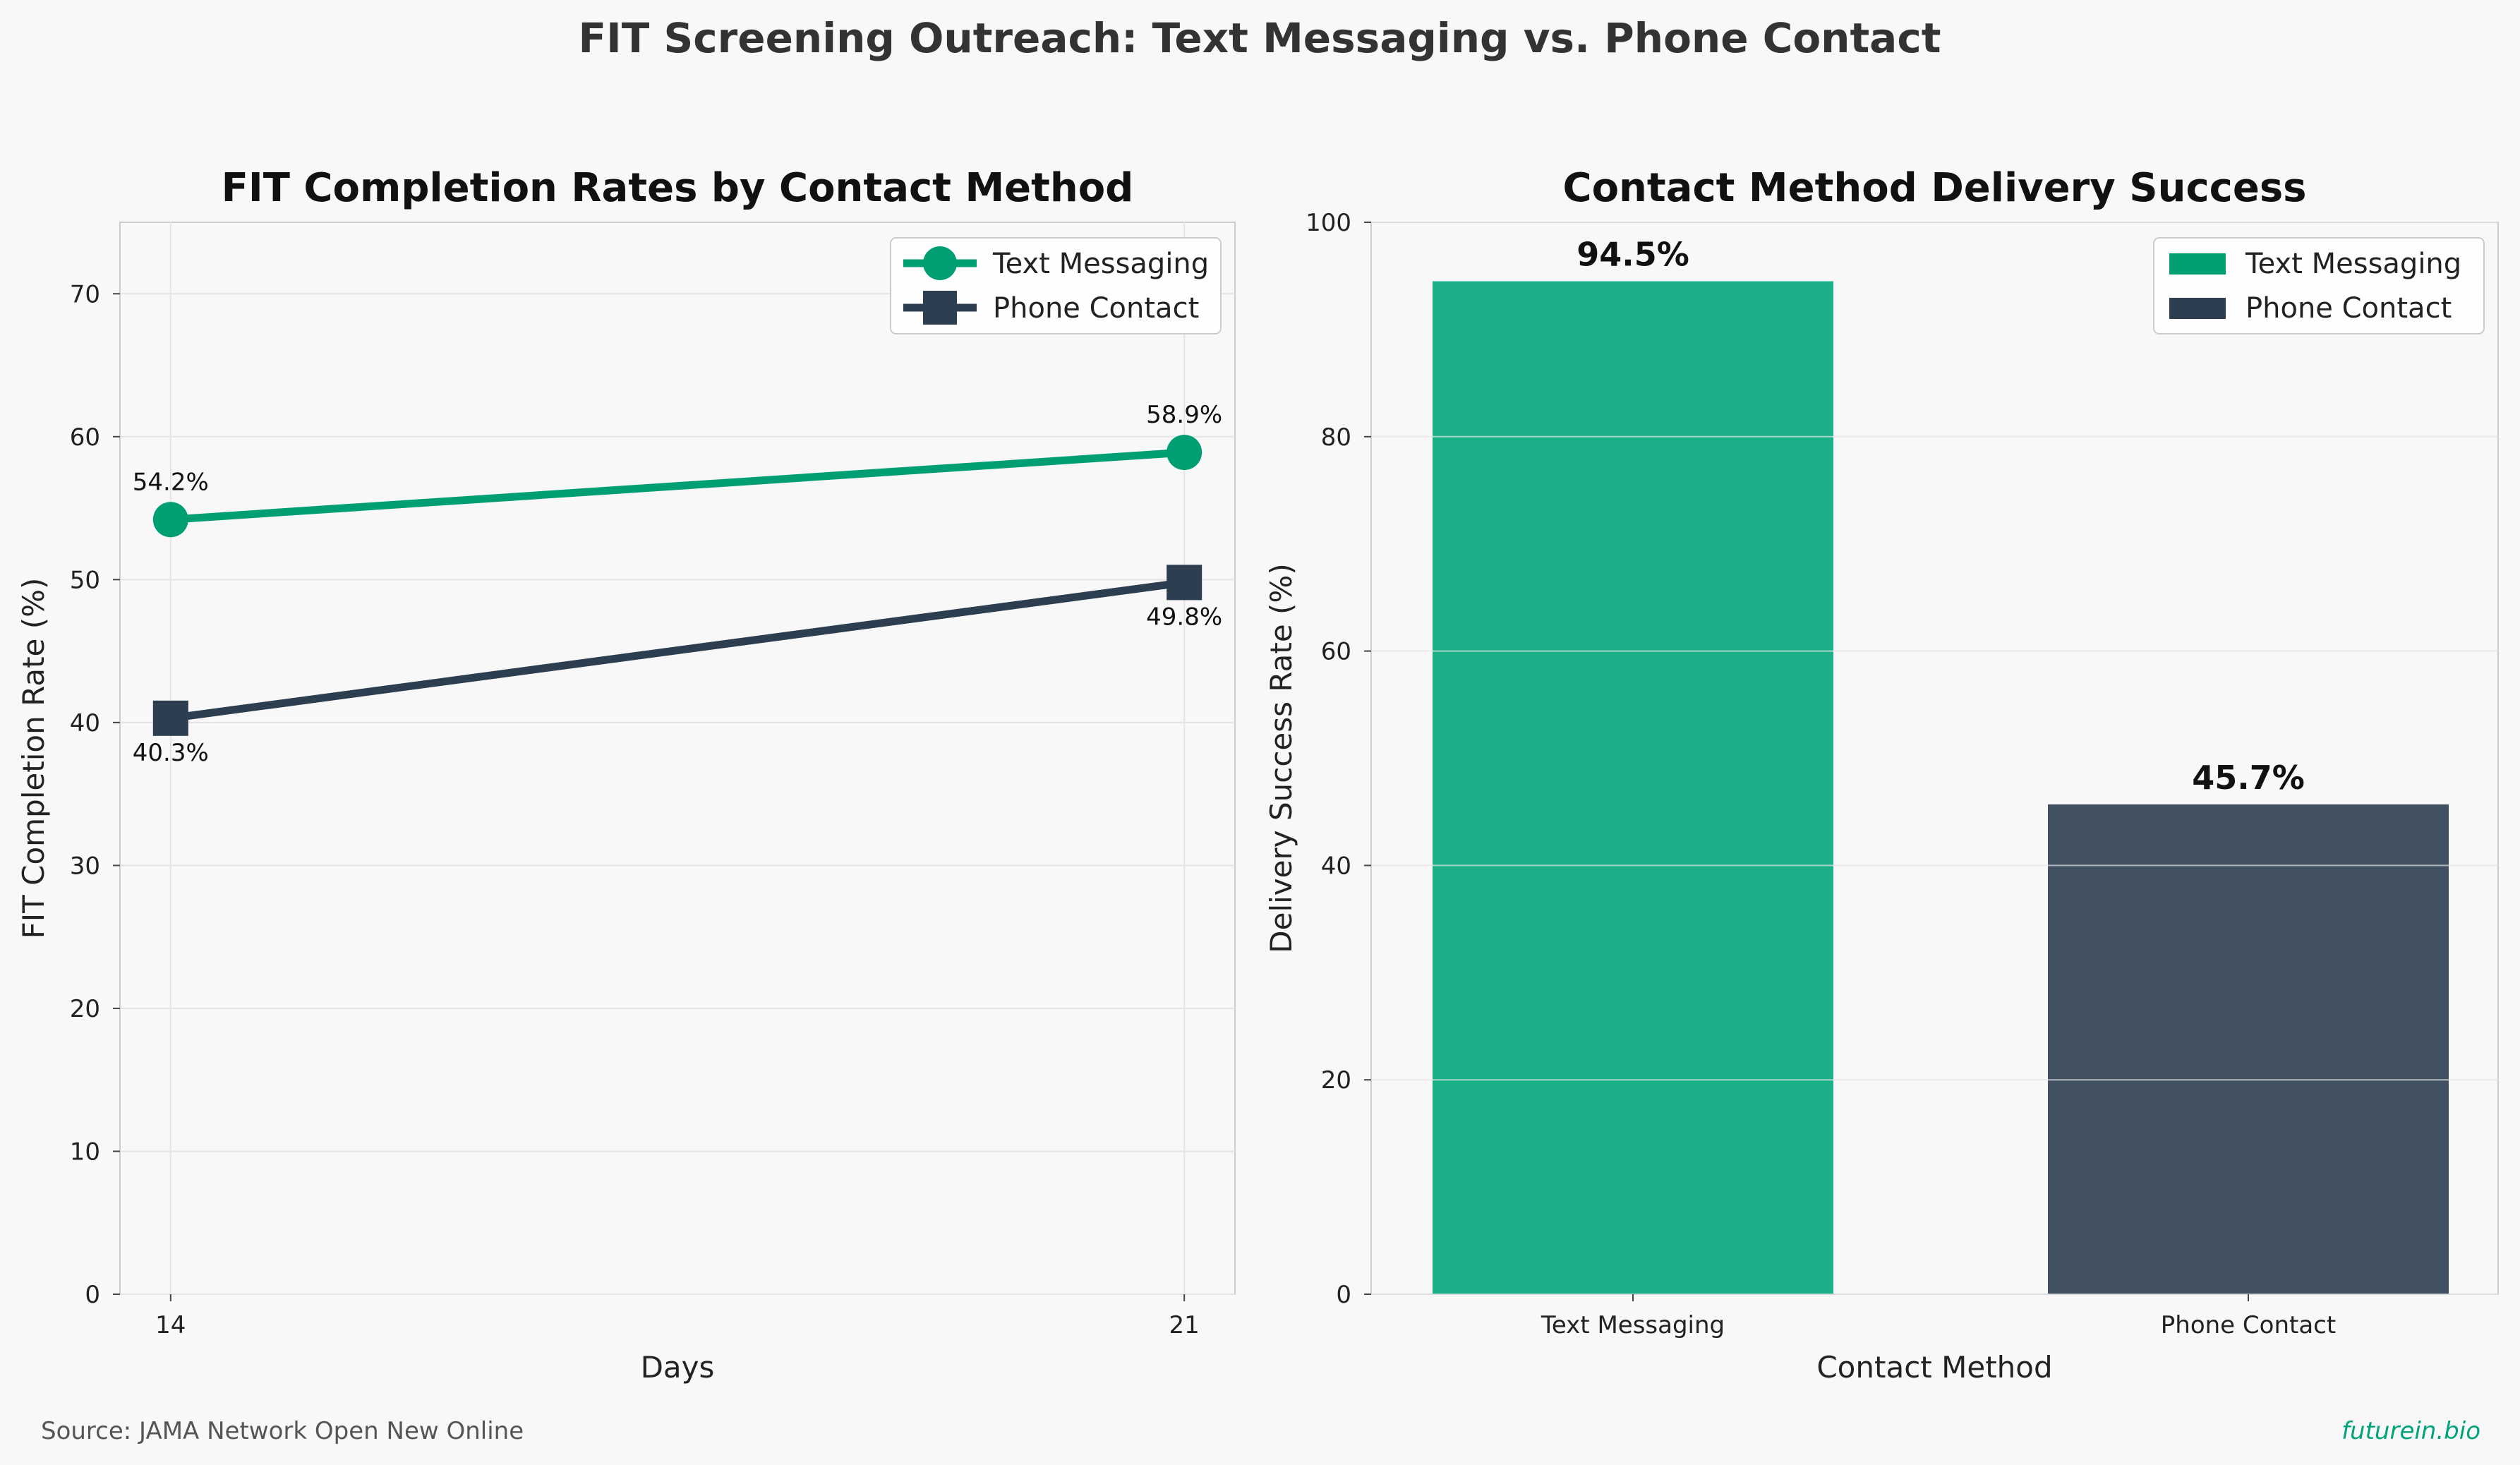 Image resolution: width=2520 pixels, height=1465 pixels. Describe the element at coordinates (1184, 415) in the screenshot. I see `line-point-label: 58.9%` at that location.